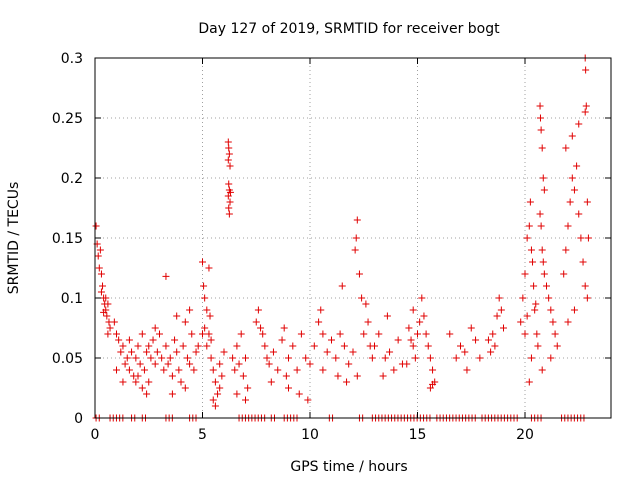  Describe the element at coordinates (72, 299) in the screenshot. I see `y-tick-label: 0.1` at that location.